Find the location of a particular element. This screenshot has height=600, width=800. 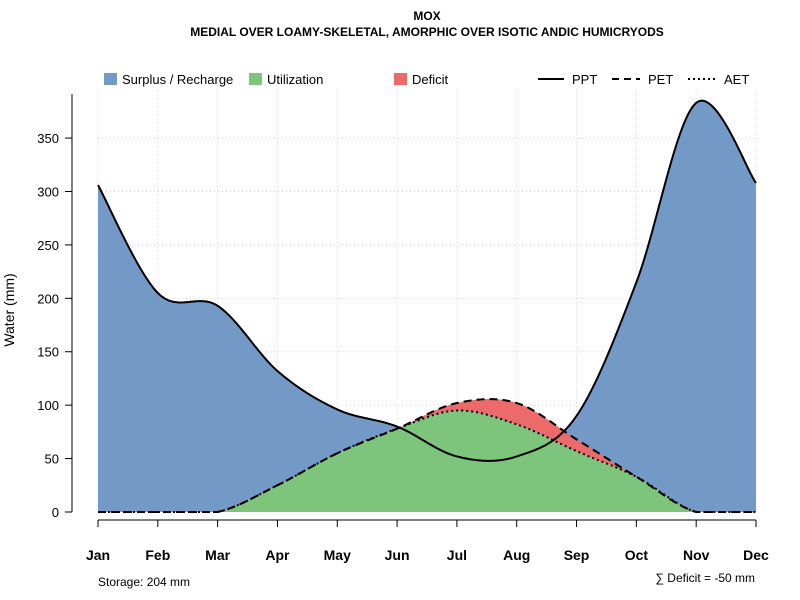

legend-label-surplus: Surplus / Recharge is located at coordinates (177, 79).